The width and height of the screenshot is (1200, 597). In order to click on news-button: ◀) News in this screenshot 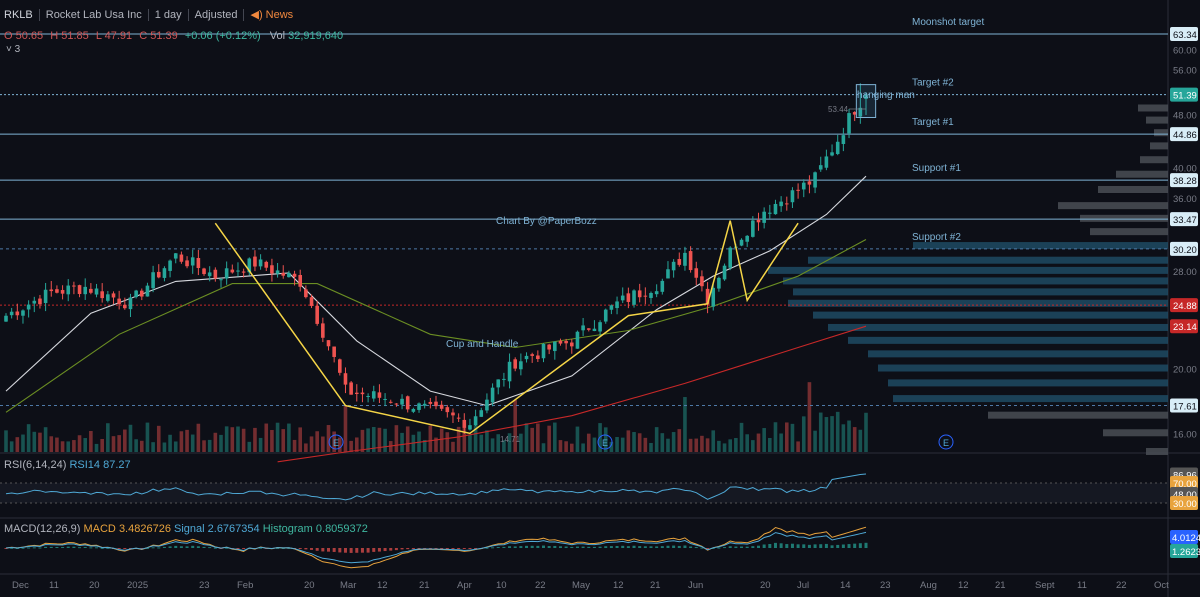, I will do `click(271, 14)`.